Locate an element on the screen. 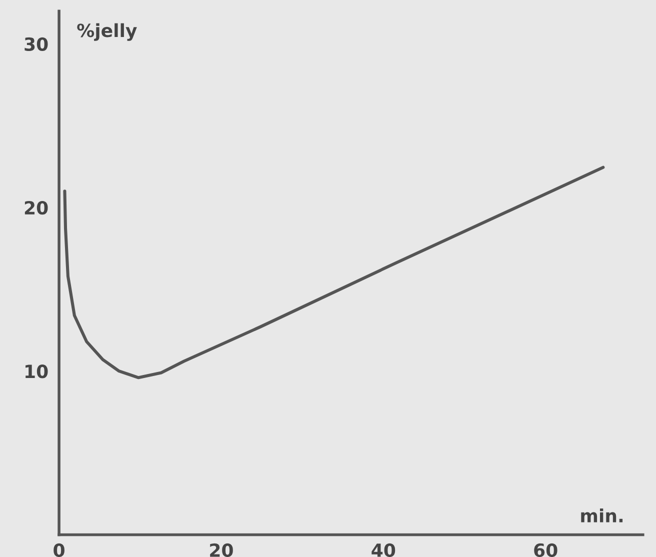  y-tick-label: 30 is located at coordinates (36, 44).